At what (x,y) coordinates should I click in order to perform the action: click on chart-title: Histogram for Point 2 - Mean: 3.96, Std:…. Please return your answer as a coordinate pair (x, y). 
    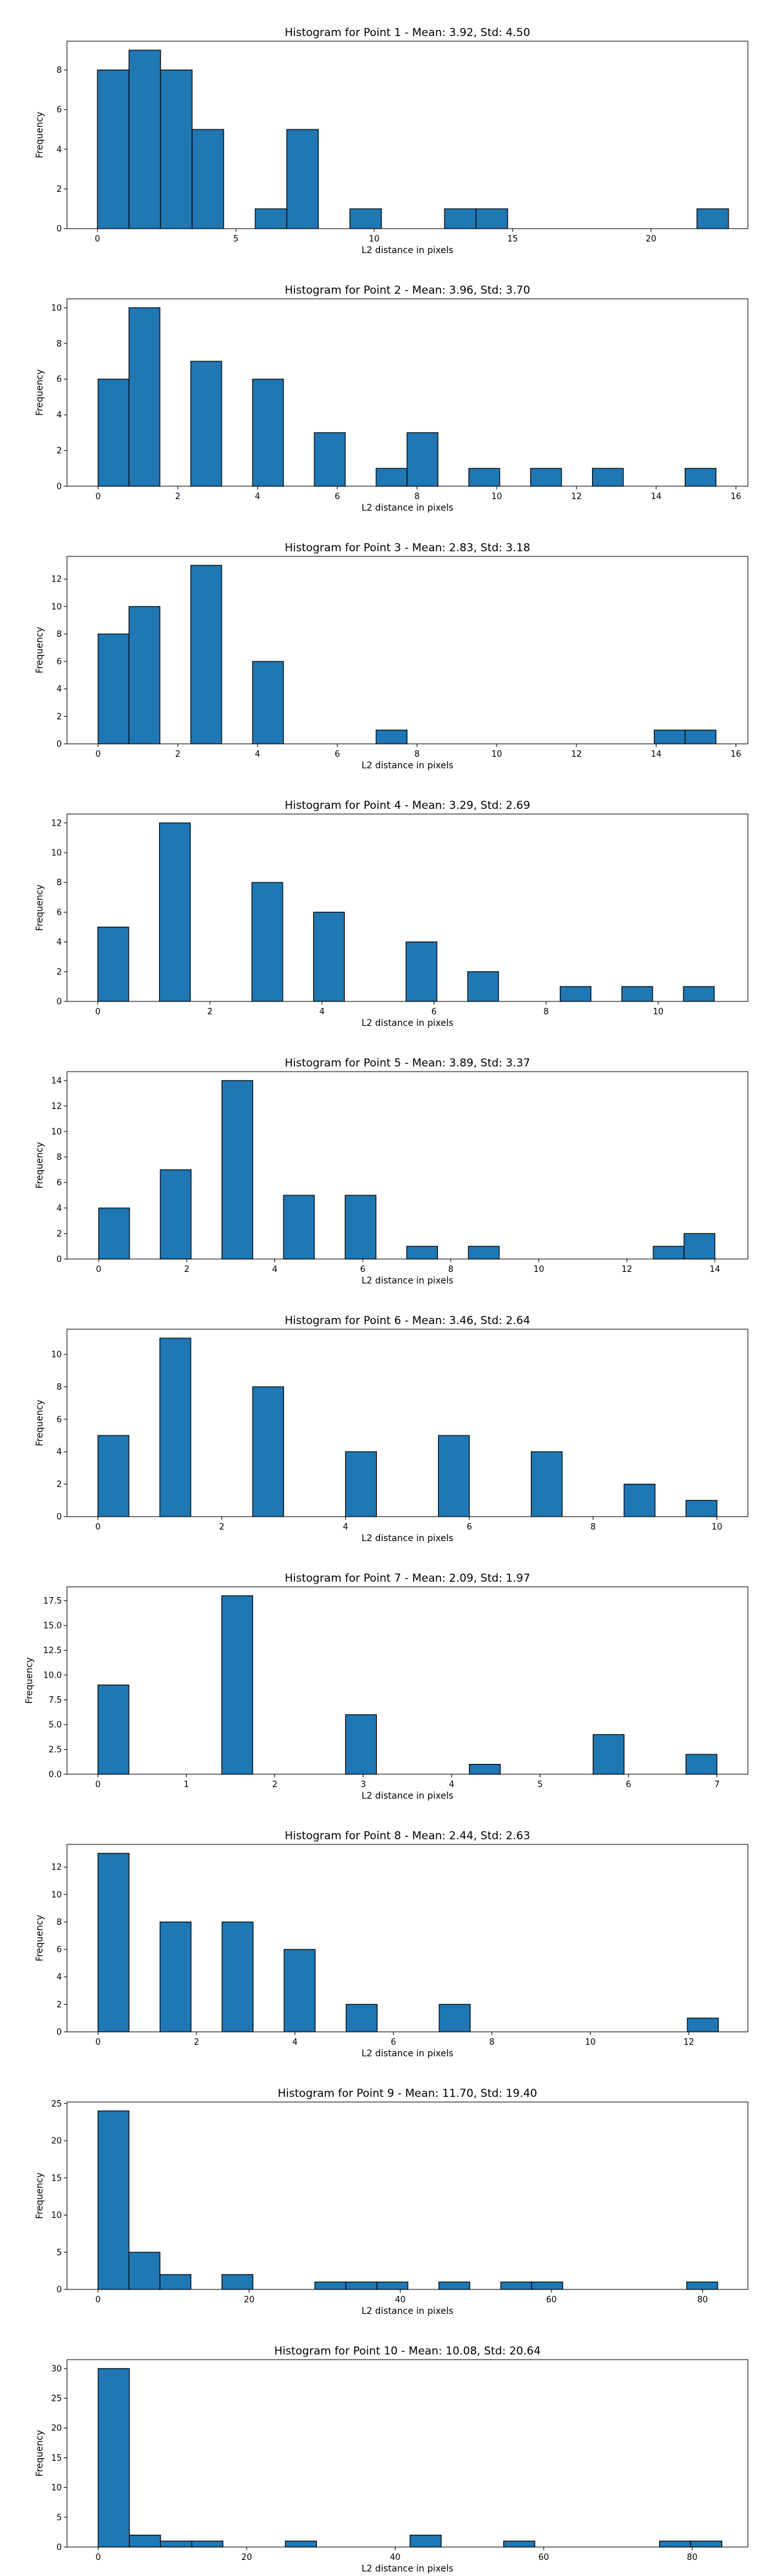
    Looking at the image, I should click on (407, 290).